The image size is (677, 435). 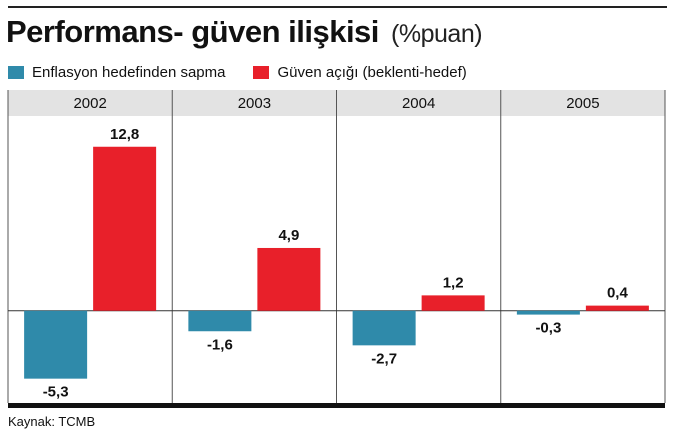 What do you see at coordinates (618, 293) in the screenshot?
I see `value-label-series-2-2005: 0,4` at bounding box center [618, 293].